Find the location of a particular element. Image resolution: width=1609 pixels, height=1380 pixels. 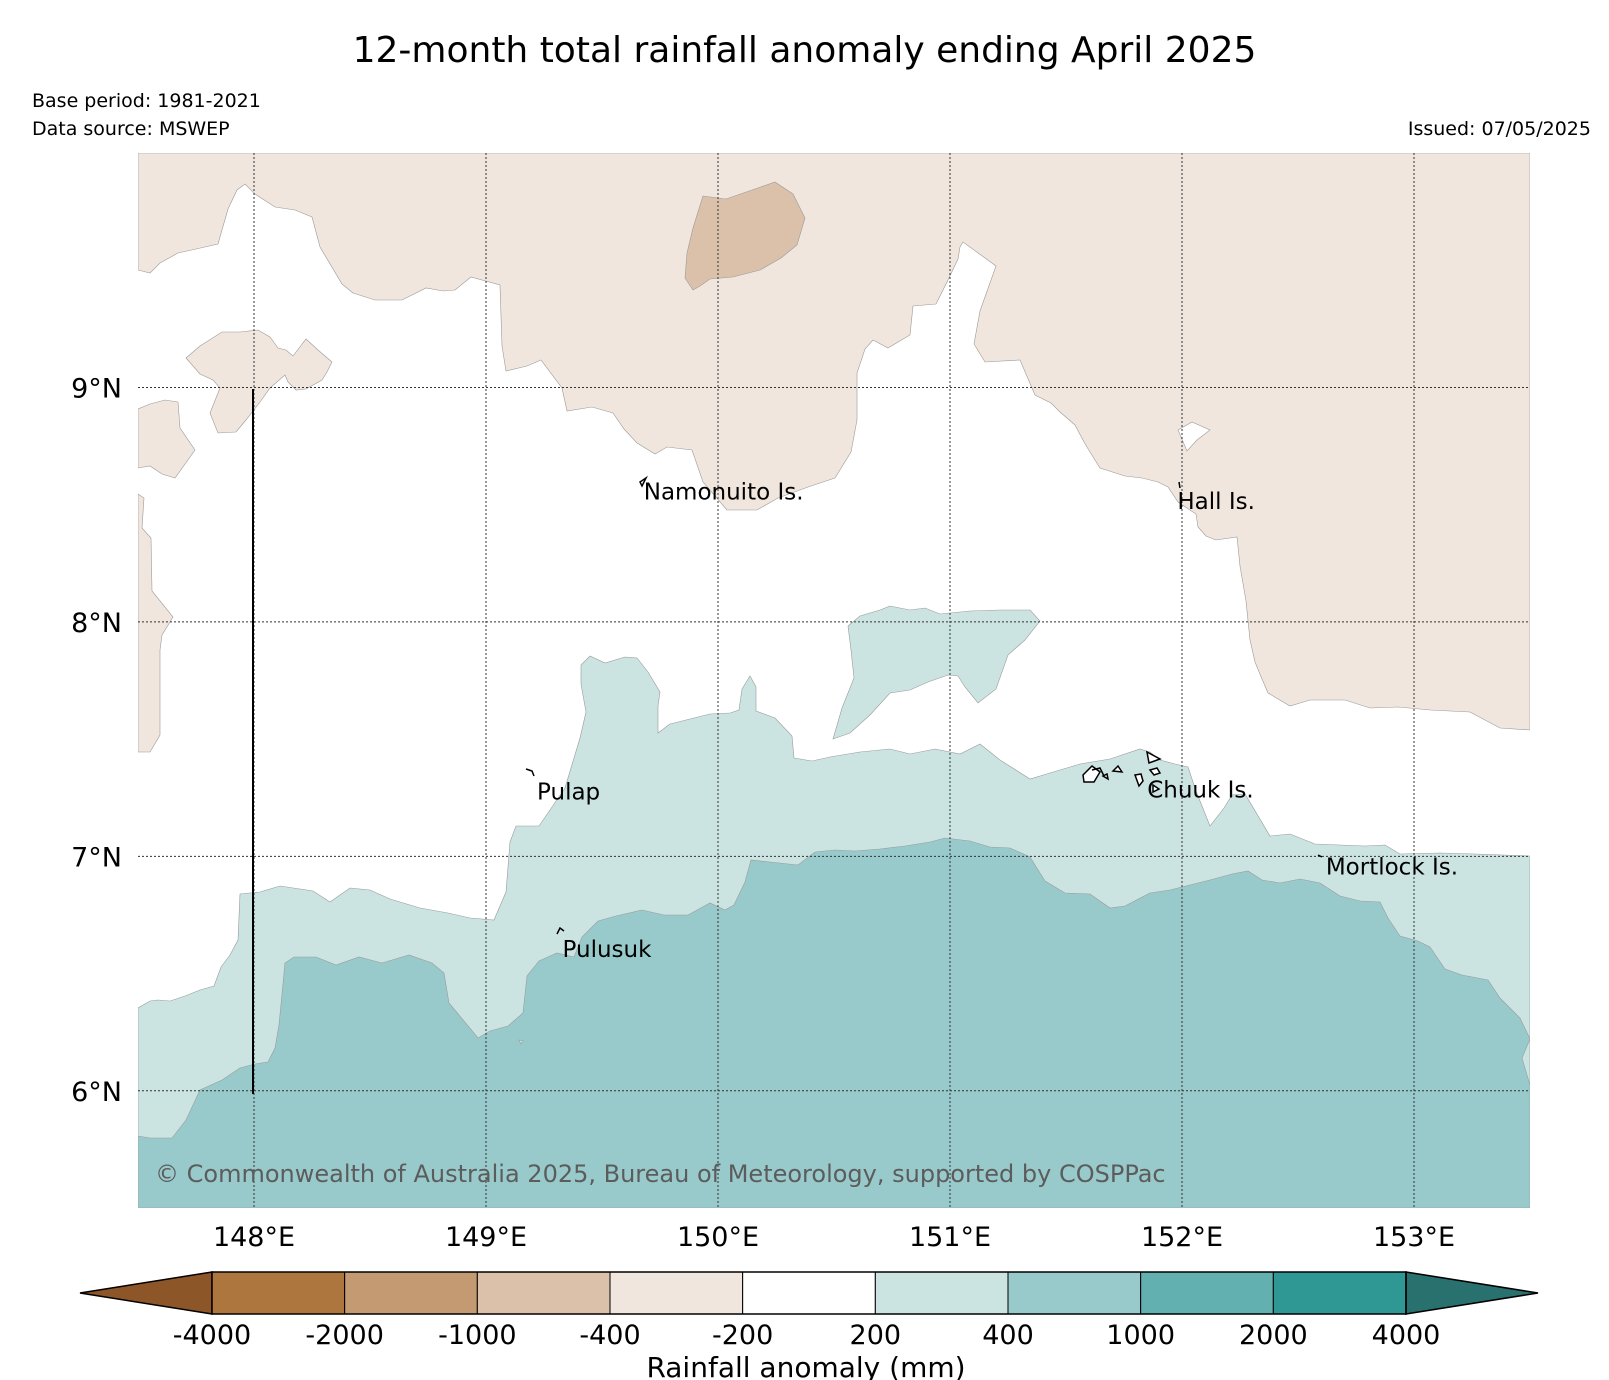

colorbar-tick-label: 200 is located at coordinates (876, 1335).